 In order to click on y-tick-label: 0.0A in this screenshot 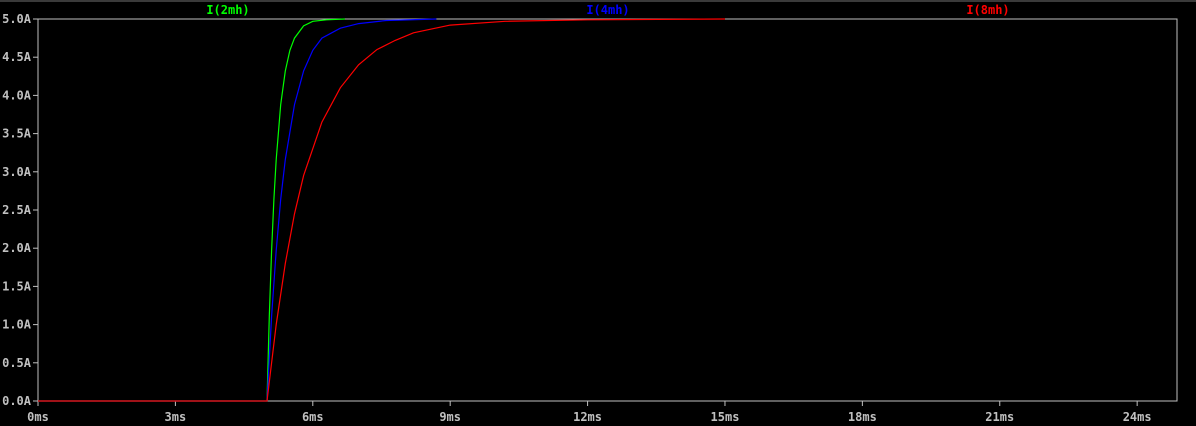, I will do `click(17, 401)`.